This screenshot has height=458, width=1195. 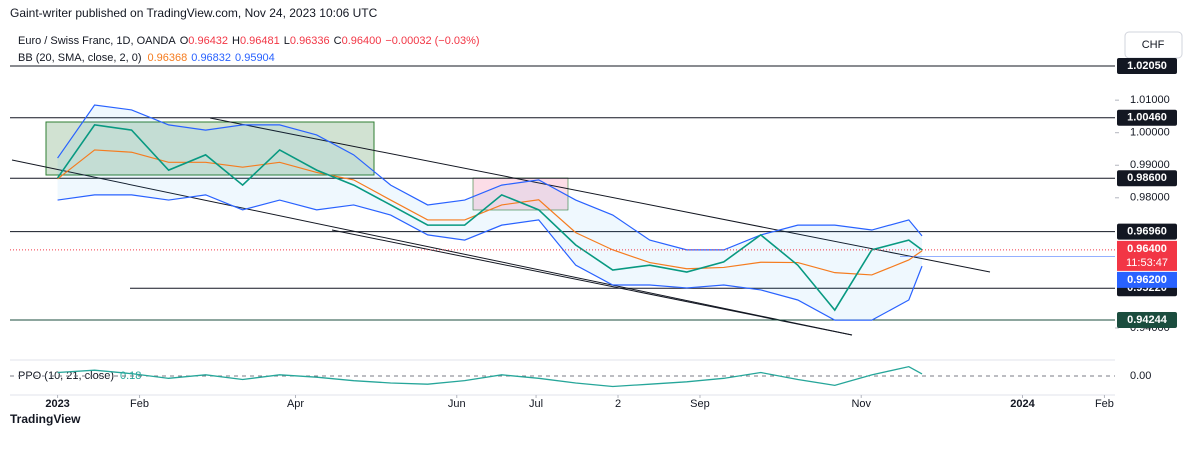 What do you see at coordinates (536, 404) in the screenshot?
I see `x-tick-label: Jul` at bounding box center [536, 404].